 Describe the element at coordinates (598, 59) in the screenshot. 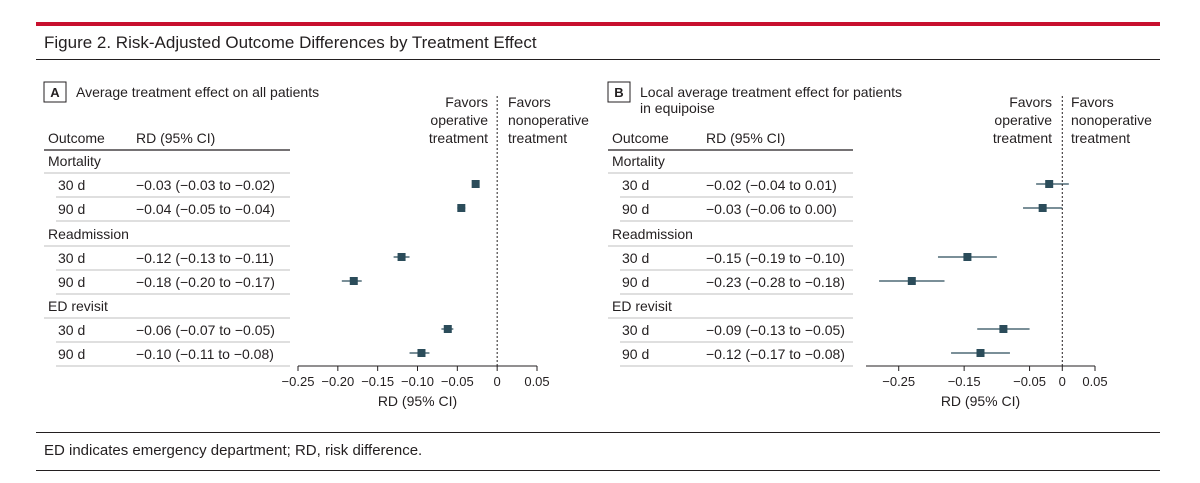

I see `title-divider` at that location.